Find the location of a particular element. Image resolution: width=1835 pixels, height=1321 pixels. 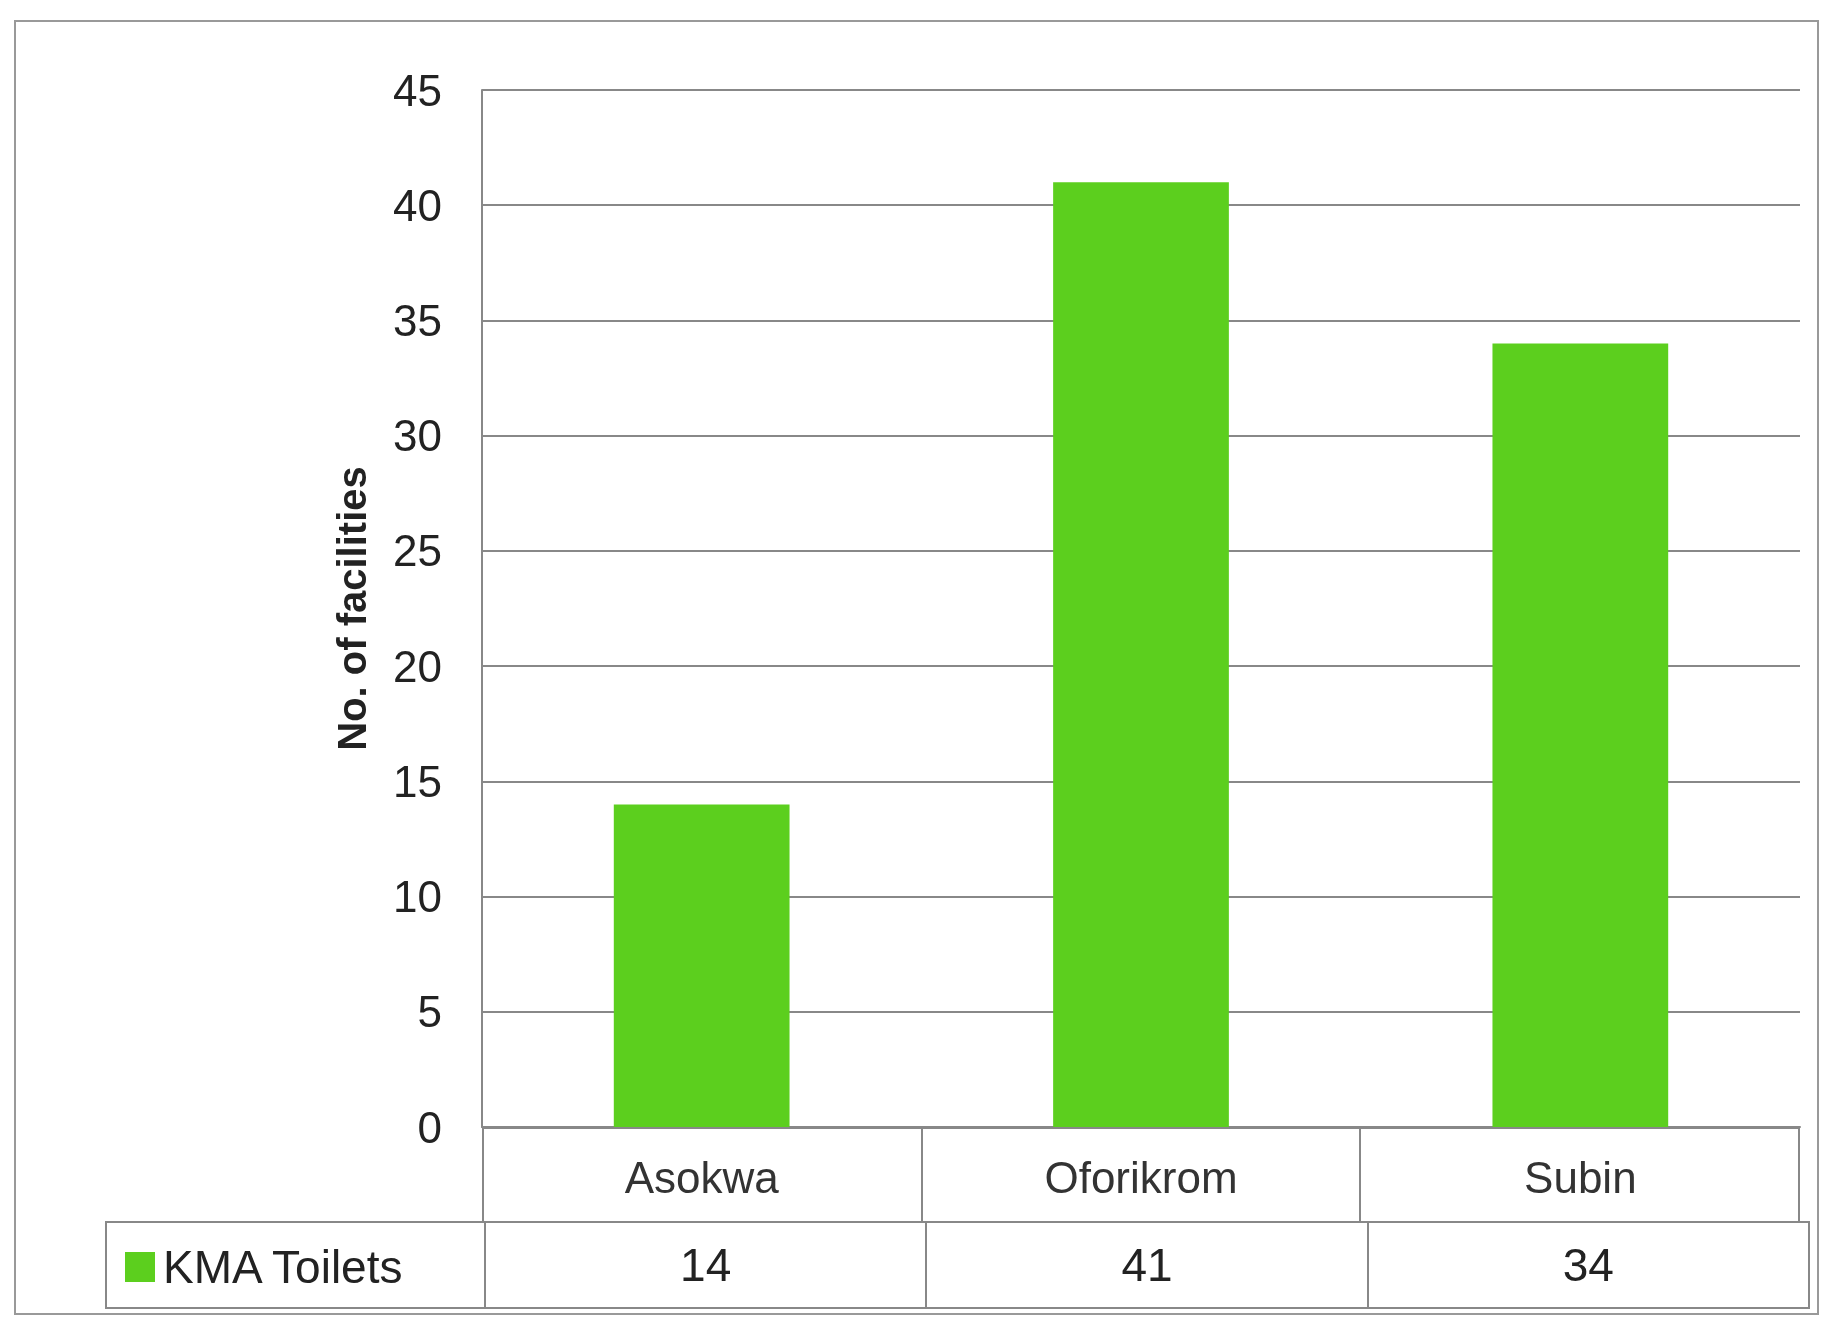

x-tick-label: Asokwa is located at coordinates (702, 1177).